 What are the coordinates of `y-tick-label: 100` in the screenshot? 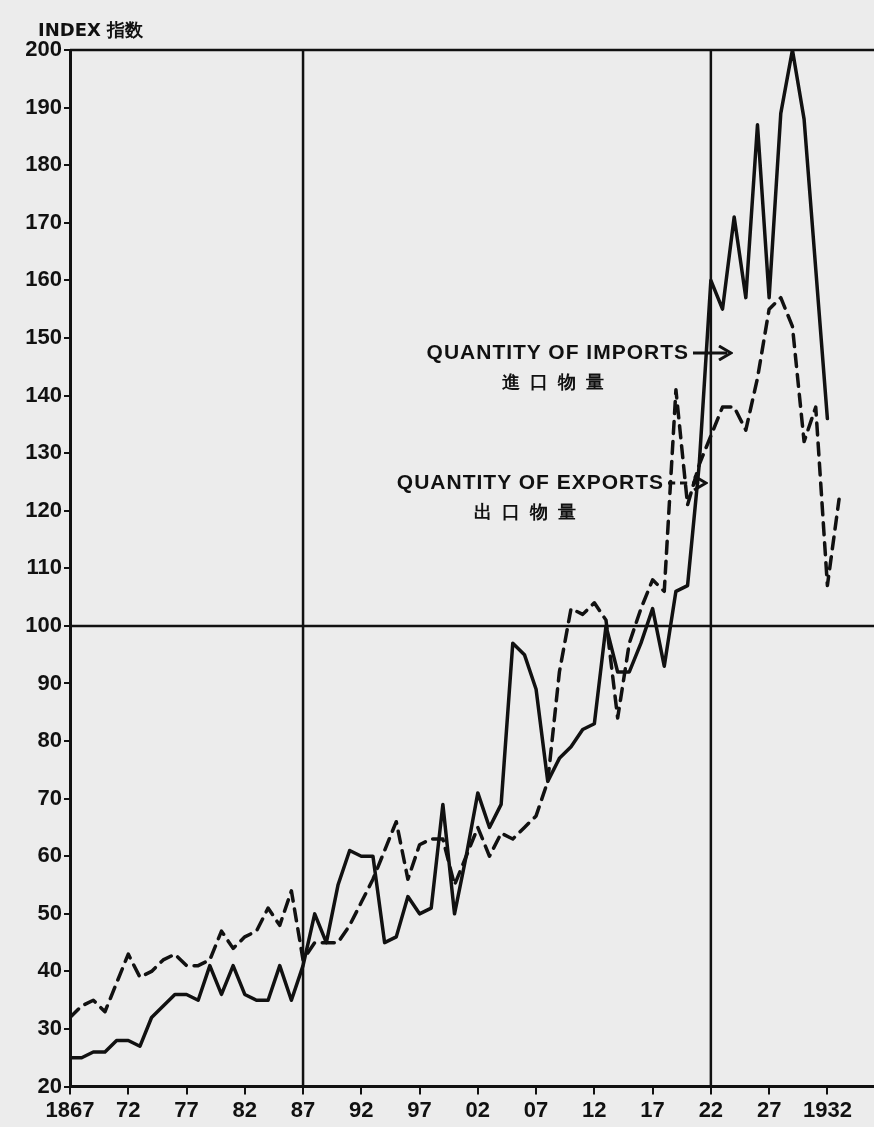 It's located at (43, 624).